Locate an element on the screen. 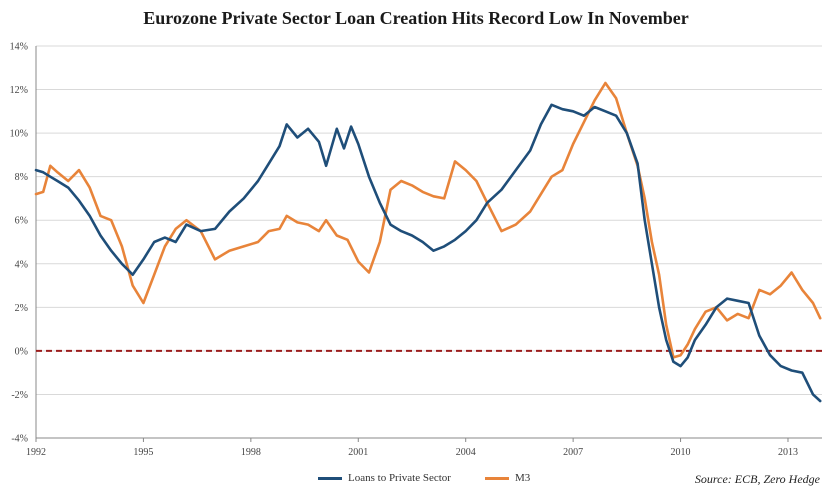 This screenshot has width=832, height=494. y-tick-label: 8% is located at coordinates (21, 177).